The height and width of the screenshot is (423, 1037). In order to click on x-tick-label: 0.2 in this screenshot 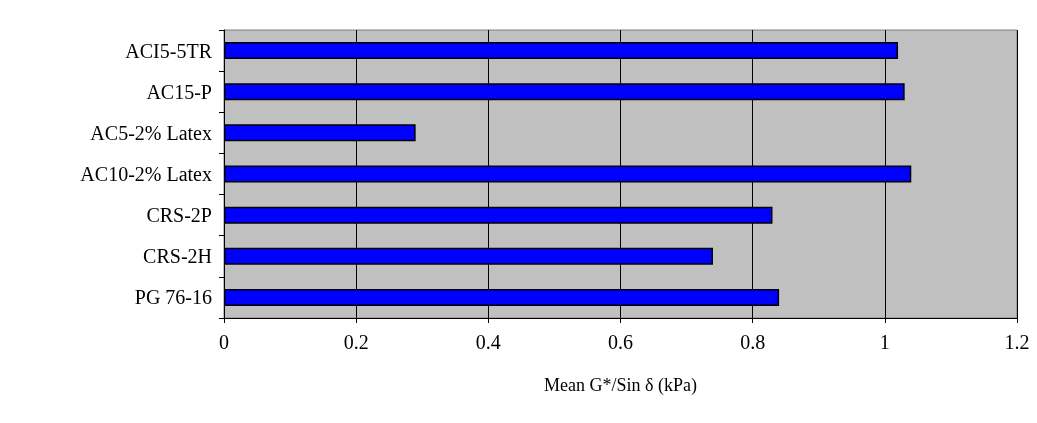, I will do `click(356, 342)`.